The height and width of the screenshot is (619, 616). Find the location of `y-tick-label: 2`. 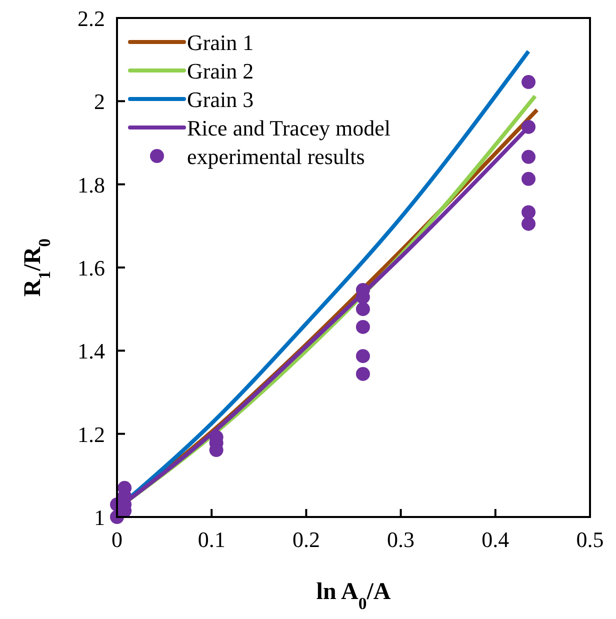

y-tick-label: 2 is located at coordinates (99, 101).